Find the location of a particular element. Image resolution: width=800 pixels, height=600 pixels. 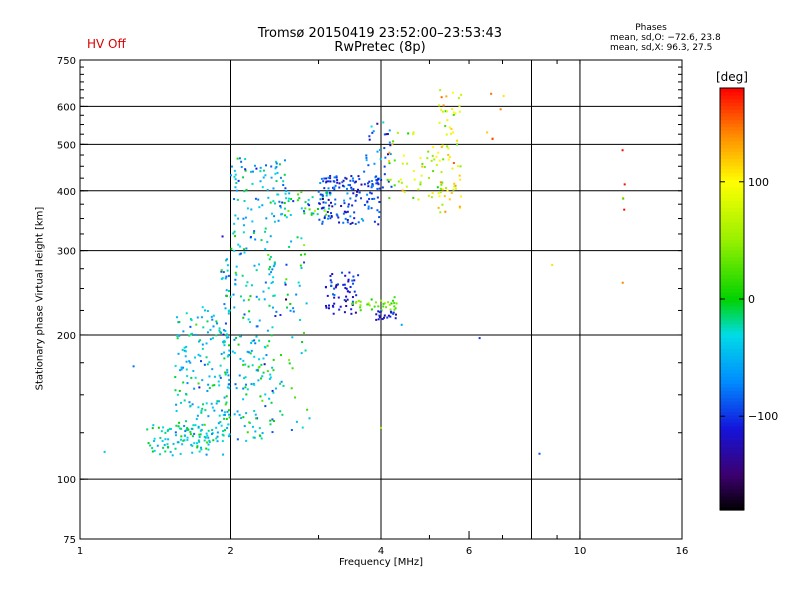

colorbar: 100 0 −100 is located at coordinates (748, 299).